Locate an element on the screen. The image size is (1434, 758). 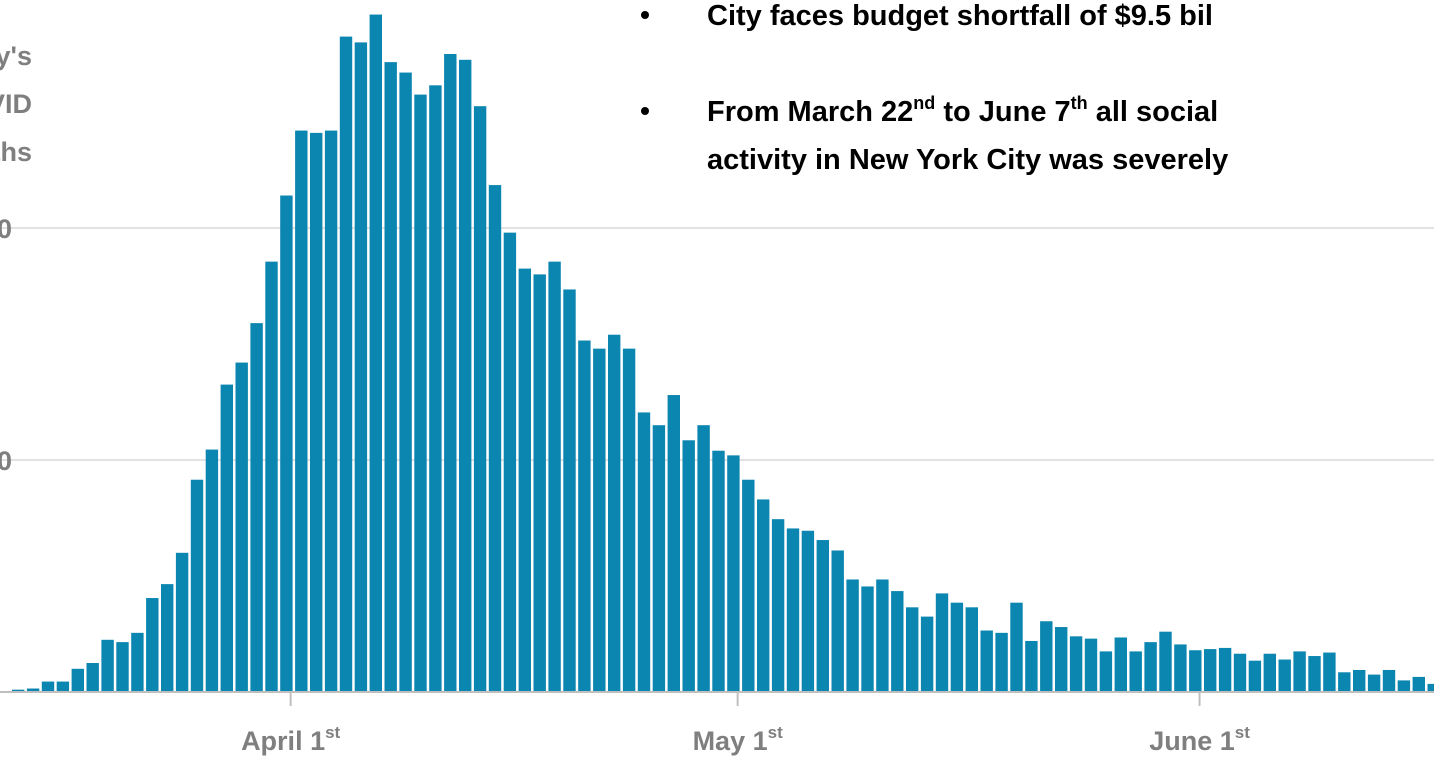
y-tick-label: 200 is located at coordinates (6, 461).